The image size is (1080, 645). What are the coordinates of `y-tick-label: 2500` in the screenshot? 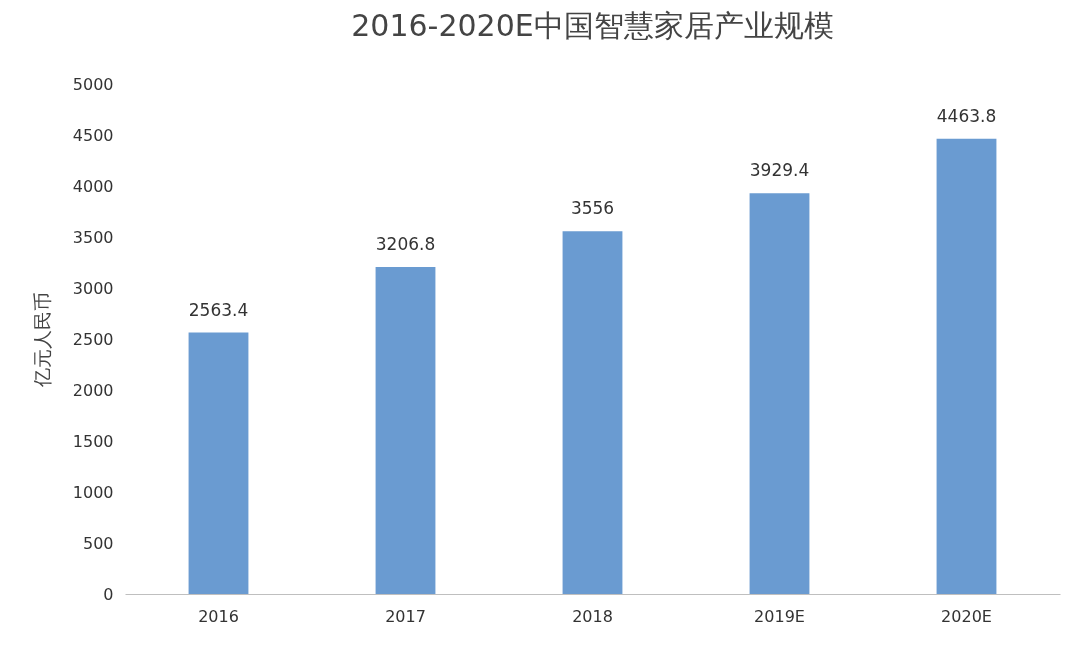 It's located at (93, 339).